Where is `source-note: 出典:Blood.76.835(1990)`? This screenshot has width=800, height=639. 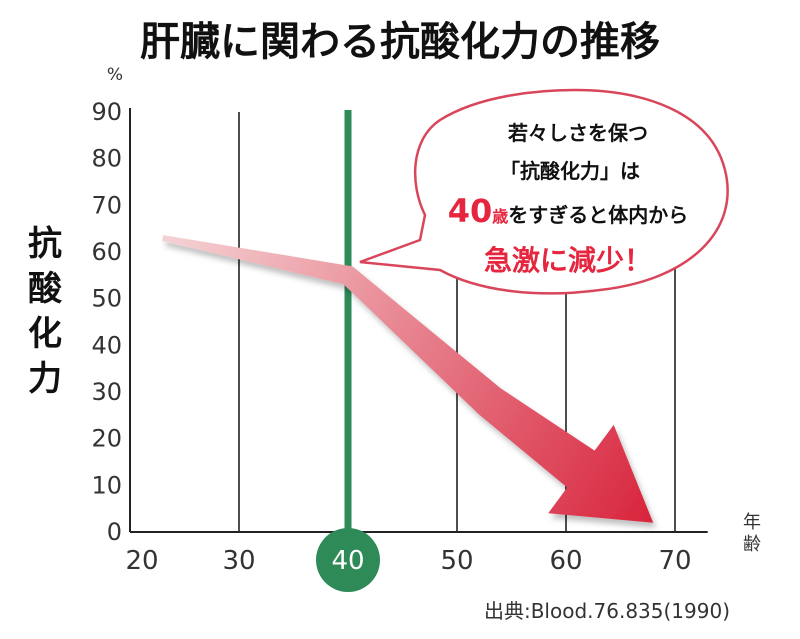
source-note: 出典:Blood.76.835(1990) is located at coordinates (607, 611).